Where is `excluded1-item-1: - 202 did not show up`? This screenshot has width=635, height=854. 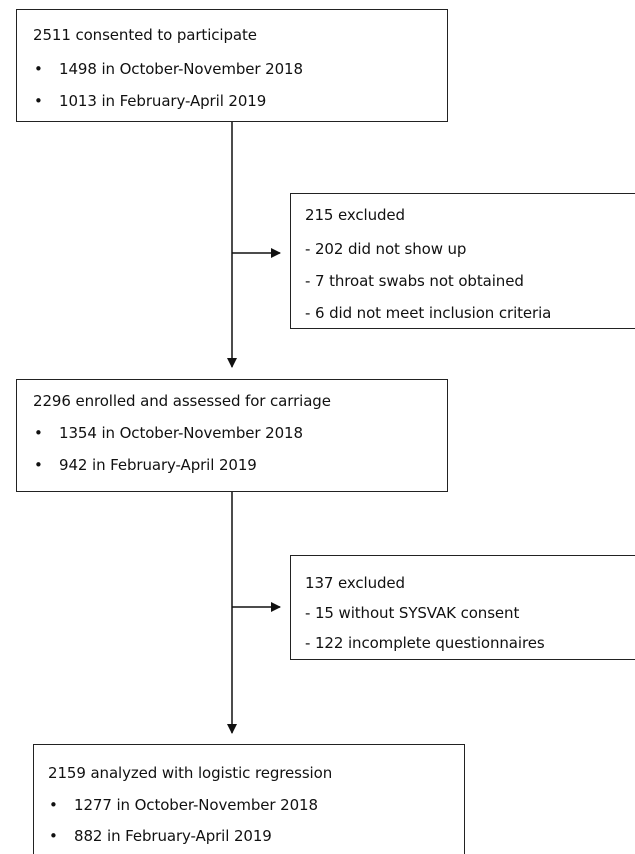 excluded1-item-1: - 202 did not show up is located at coordinates (386, 249).